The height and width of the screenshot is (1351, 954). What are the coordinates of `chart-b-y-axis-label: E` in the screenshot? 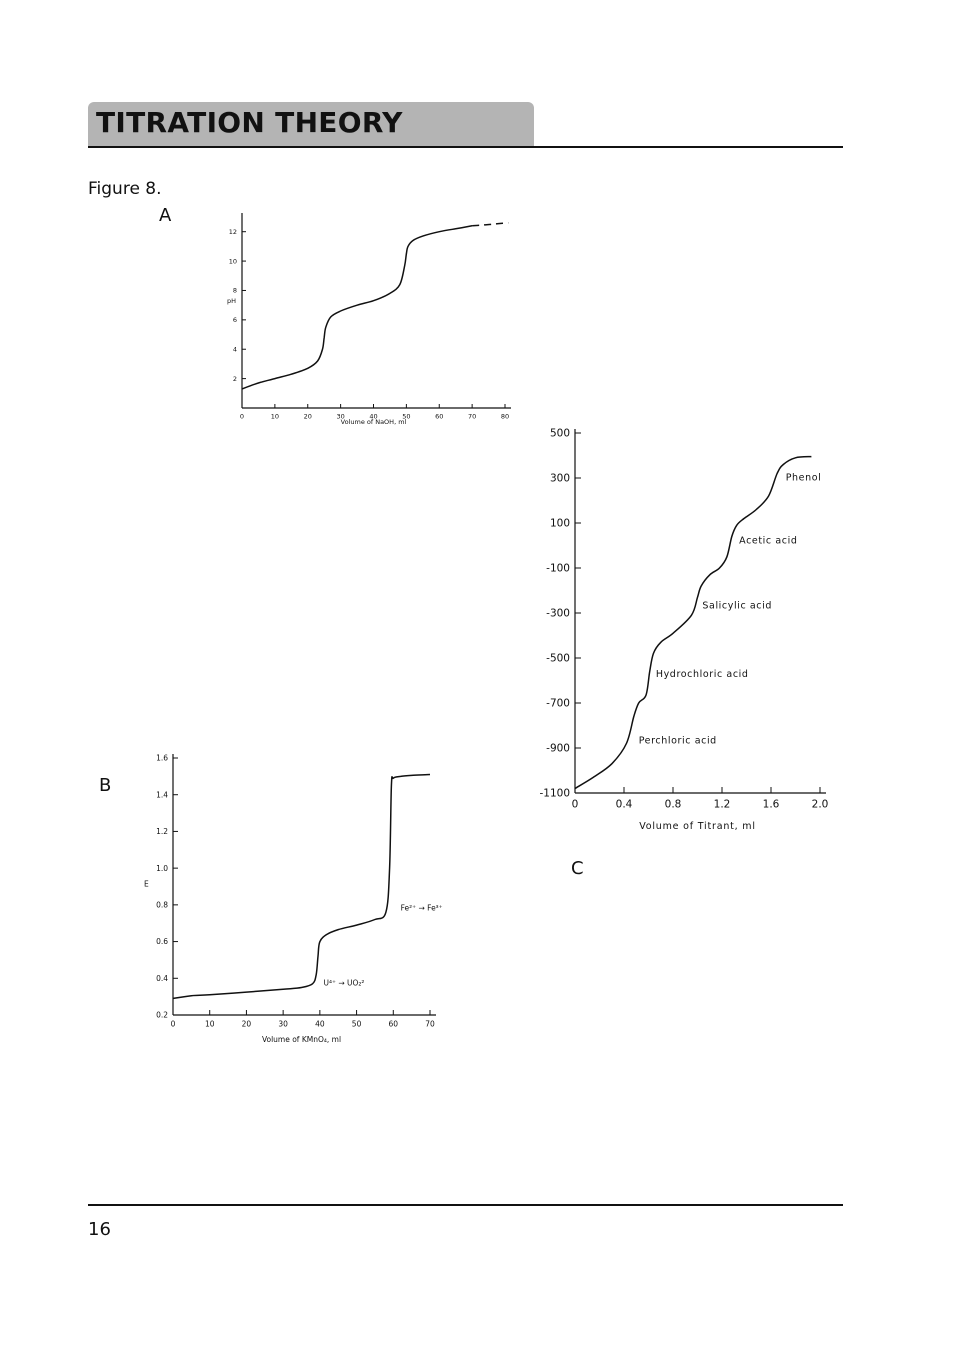 It's located at (146, 884).